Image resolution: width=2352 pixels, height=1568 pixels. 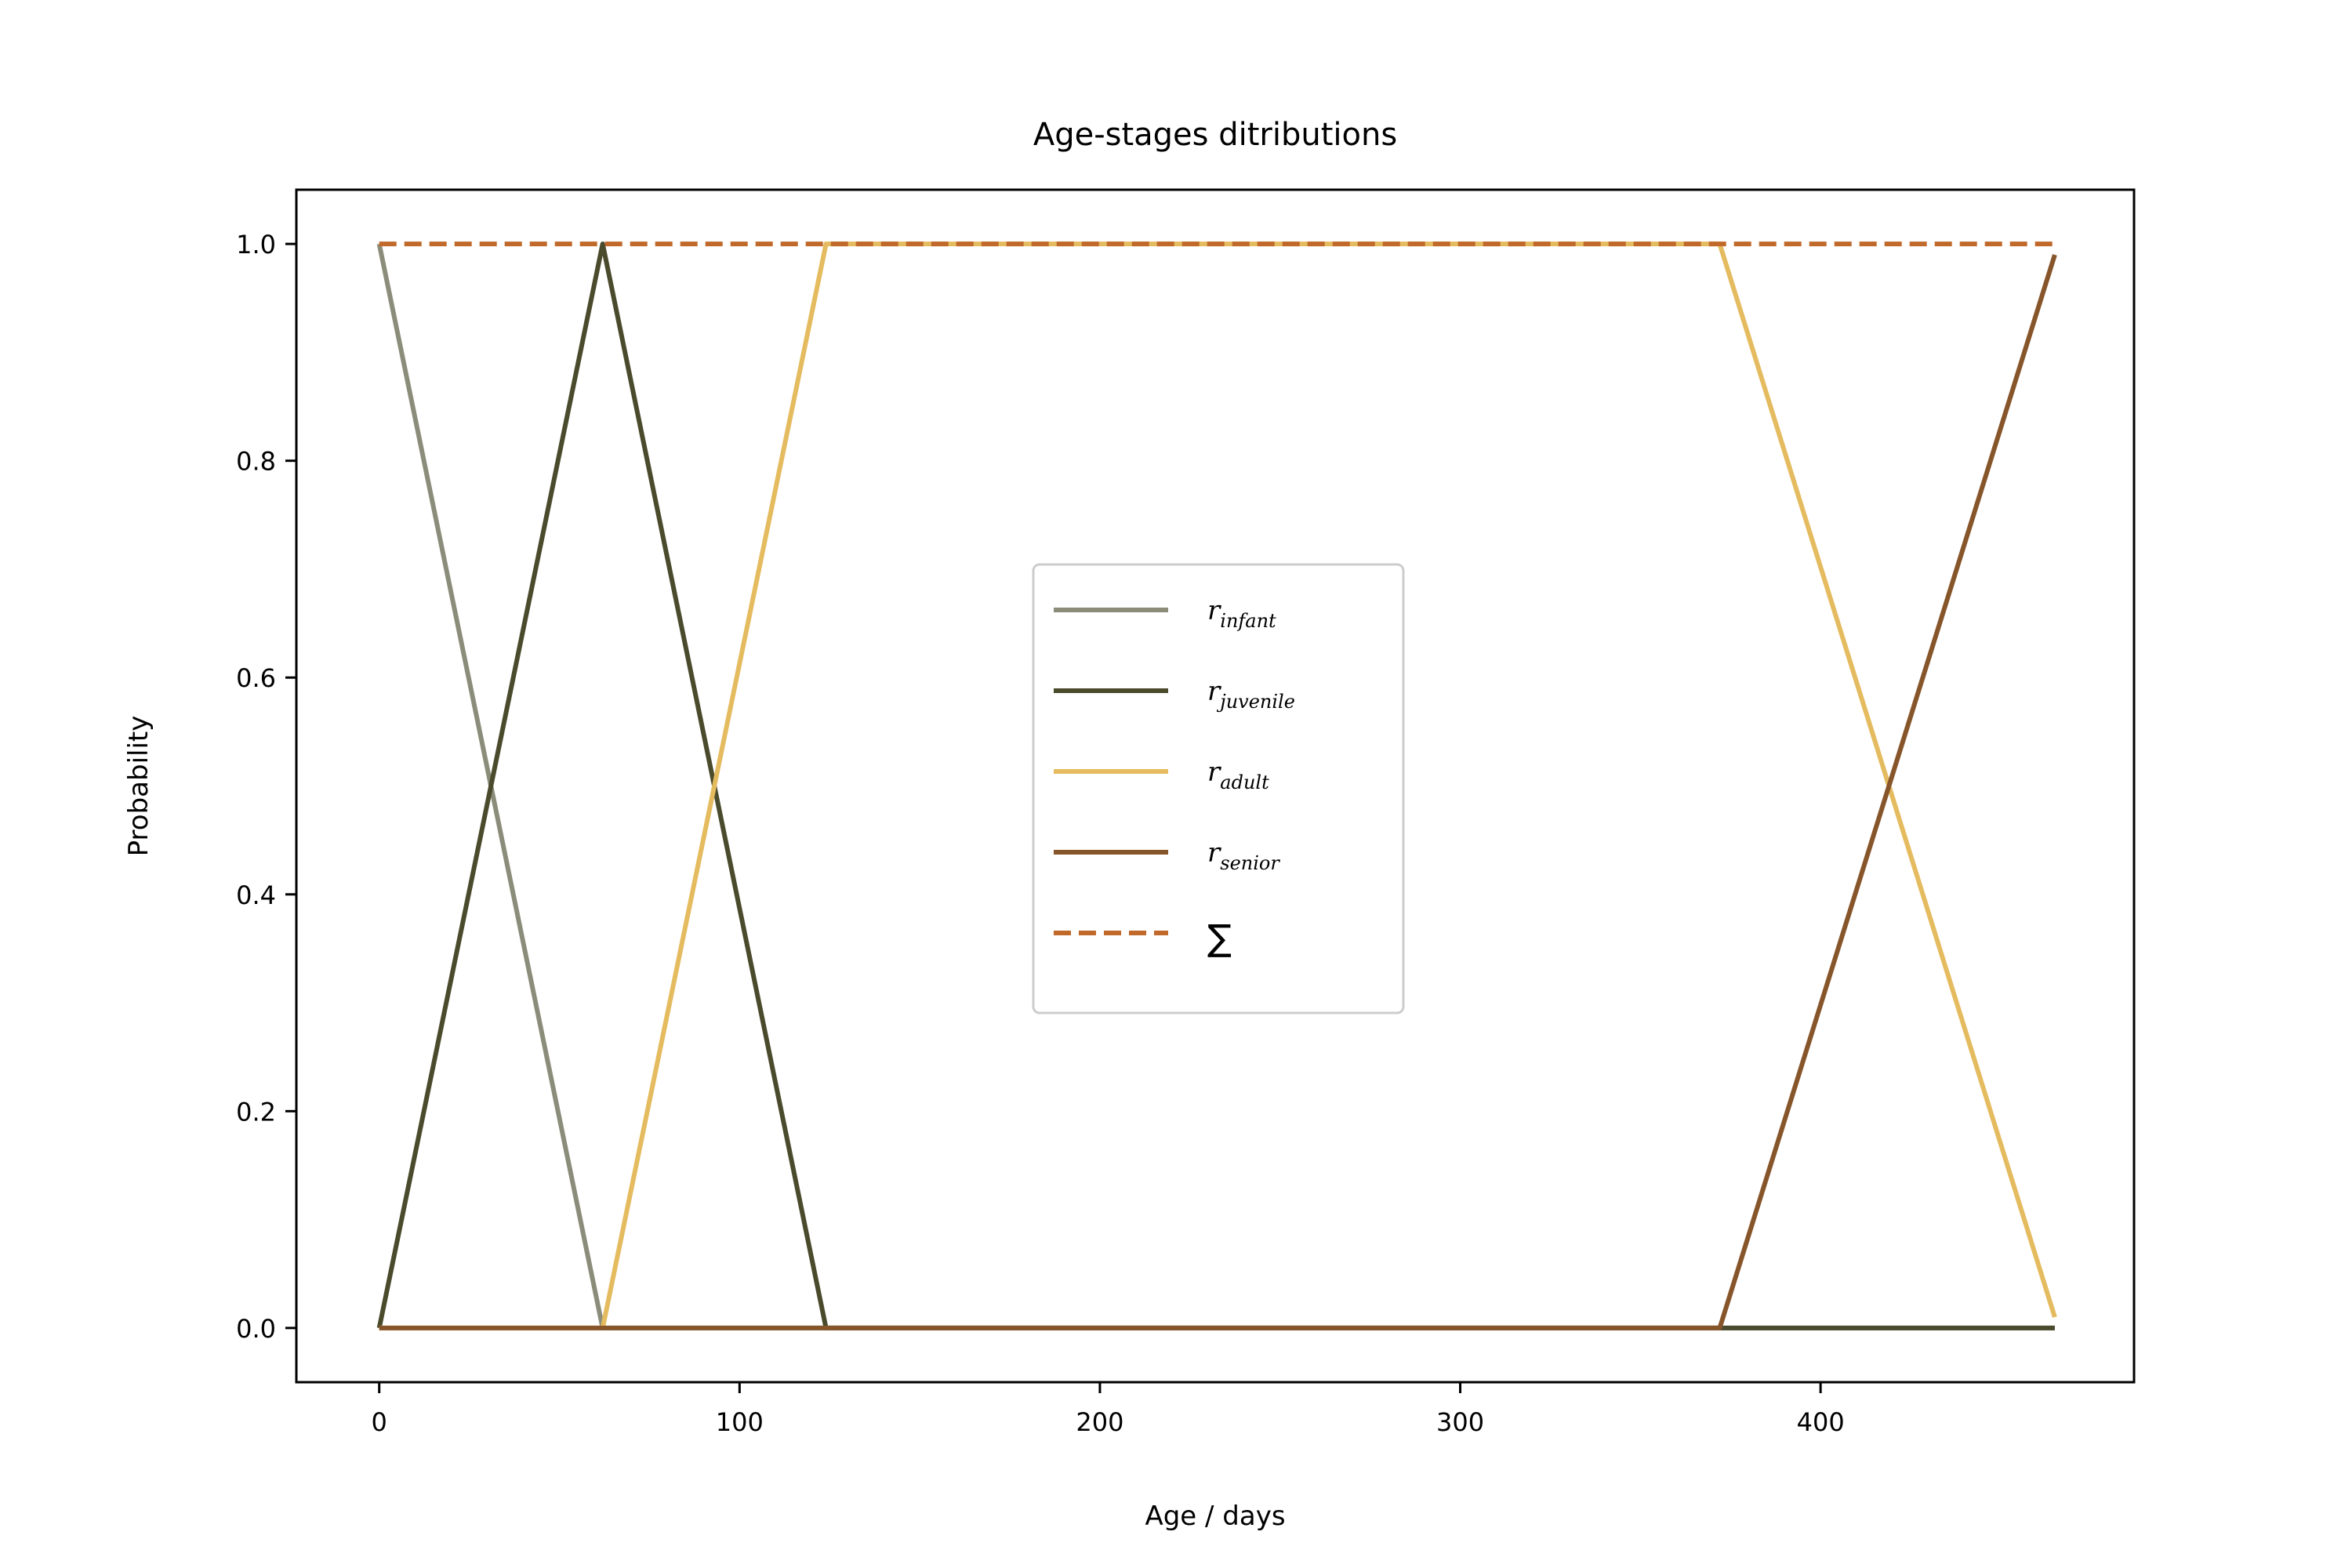 I want to click on y-axis: 0.0 0.2 0.4 0.6 0.8 1.0, so click(x=266, y=787).